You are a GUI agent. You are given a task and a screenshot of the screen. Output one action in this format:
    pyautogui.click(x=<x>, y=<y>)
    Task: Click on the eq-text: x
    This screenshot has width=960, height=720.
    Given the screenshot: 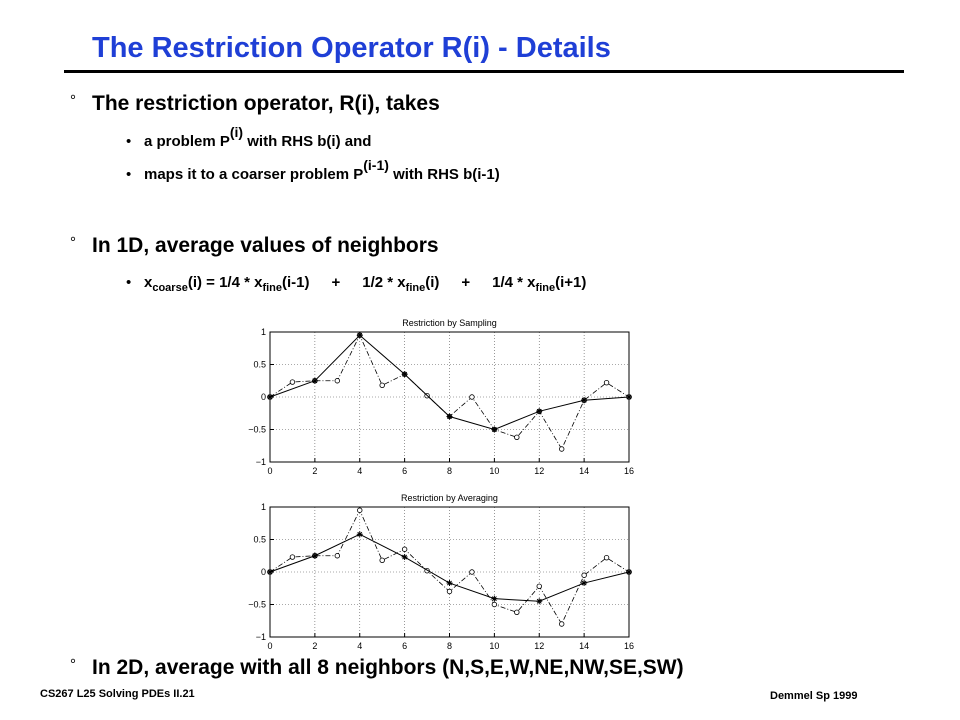 What is the action you would take?
    pyautogui.click(x=148, y=282)
    